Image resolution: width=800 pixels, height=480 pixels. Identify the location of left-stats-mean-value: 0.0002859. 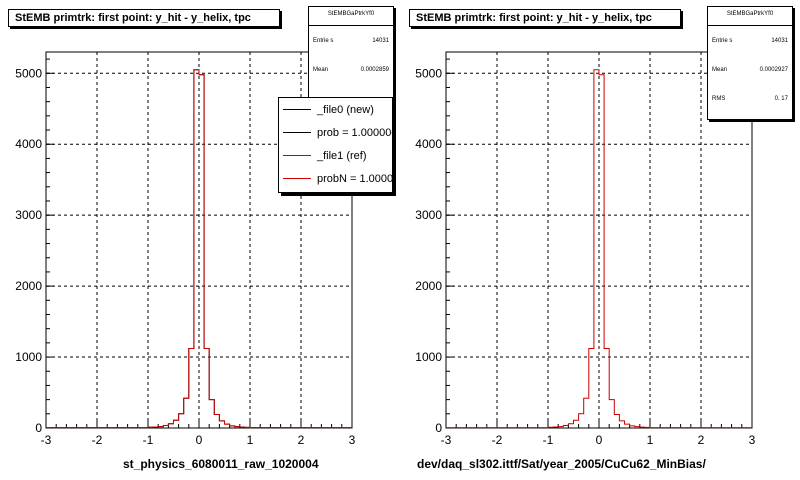
(374, 69).